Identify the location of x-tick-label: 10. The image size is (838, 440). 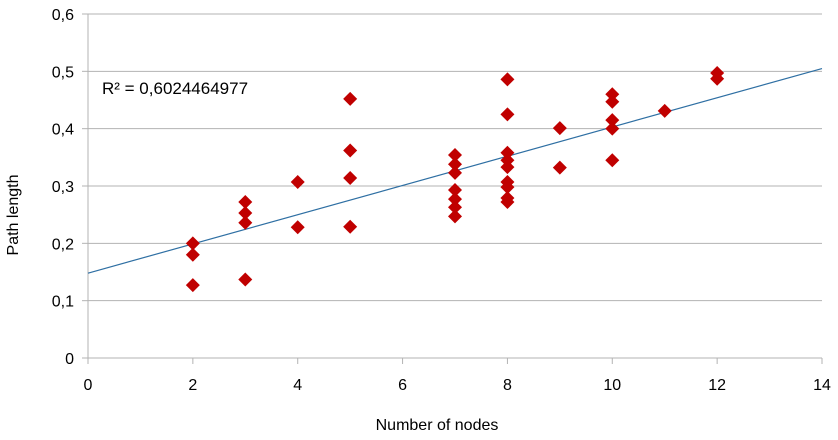
(612, 385).